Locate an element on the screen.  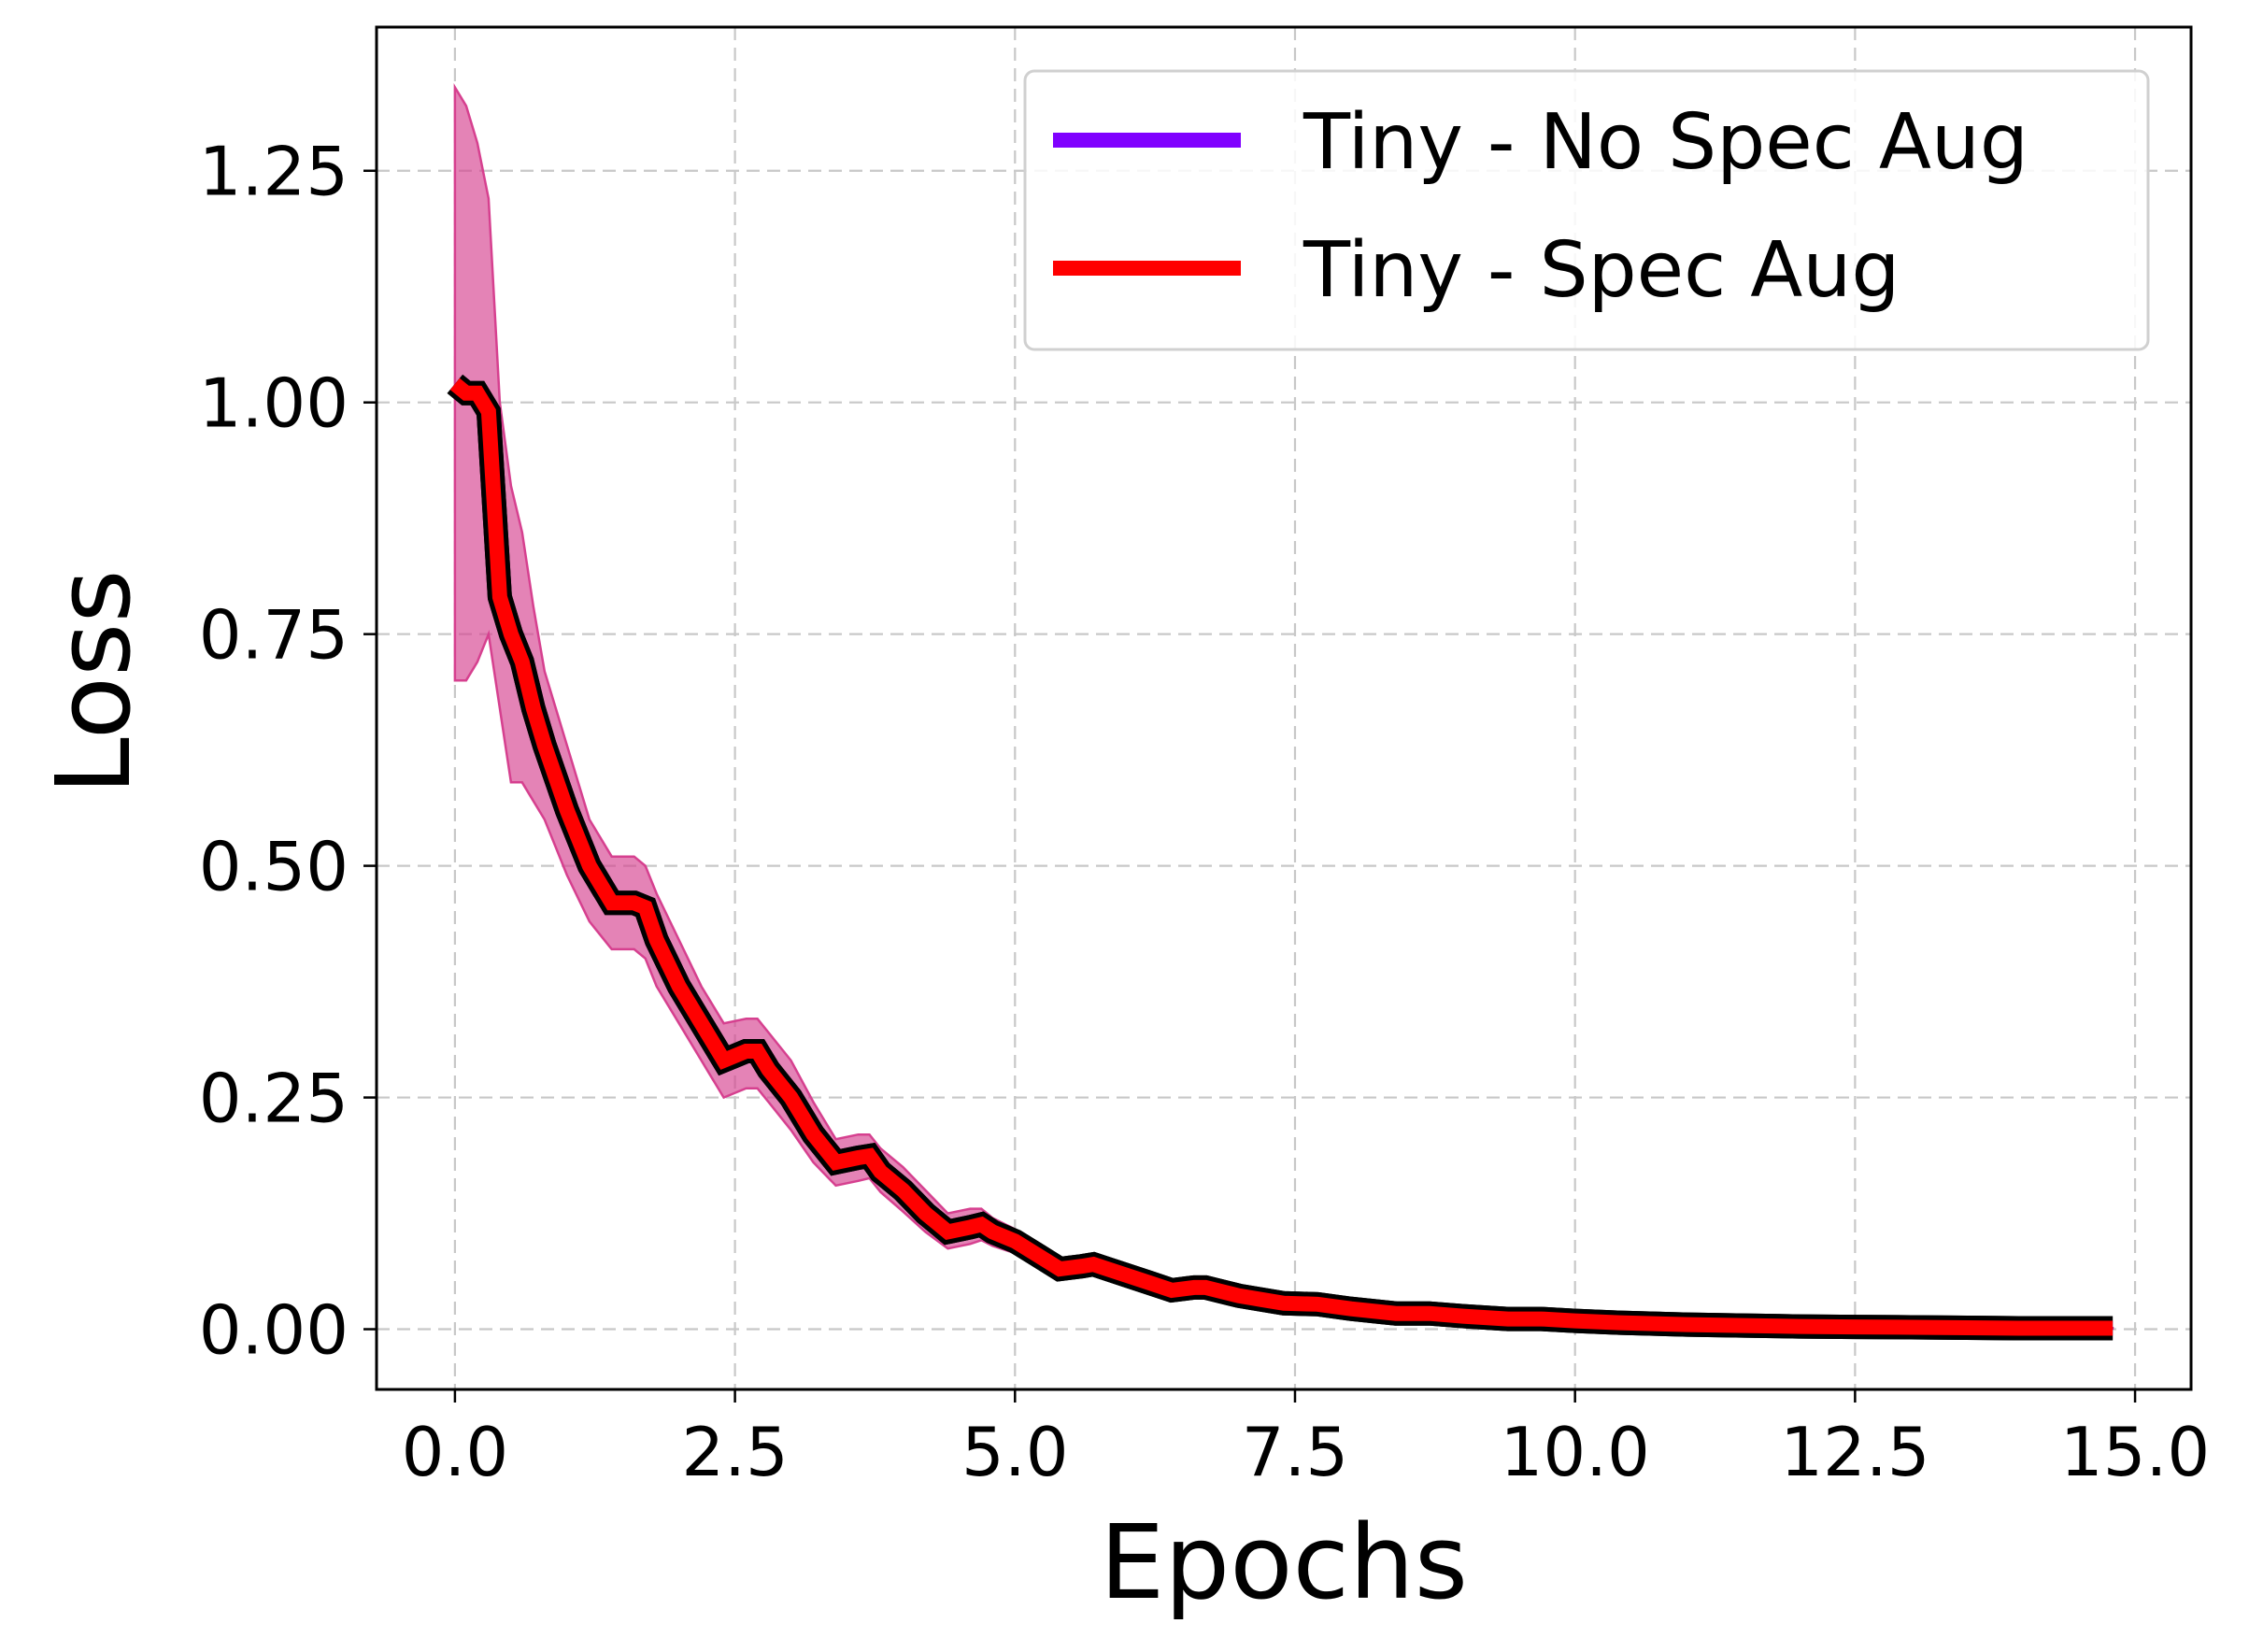
x-axis-title: Epochs is located at coordinates (1284, 1562).